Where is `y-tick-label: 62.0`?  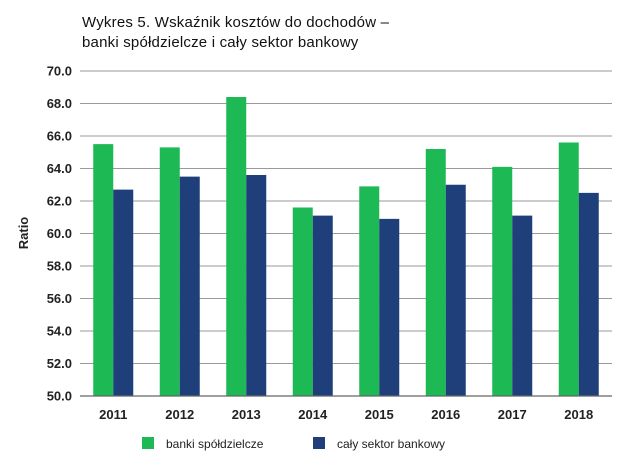
y-tick-label: 62.0 is located at coordinates (59, 201).